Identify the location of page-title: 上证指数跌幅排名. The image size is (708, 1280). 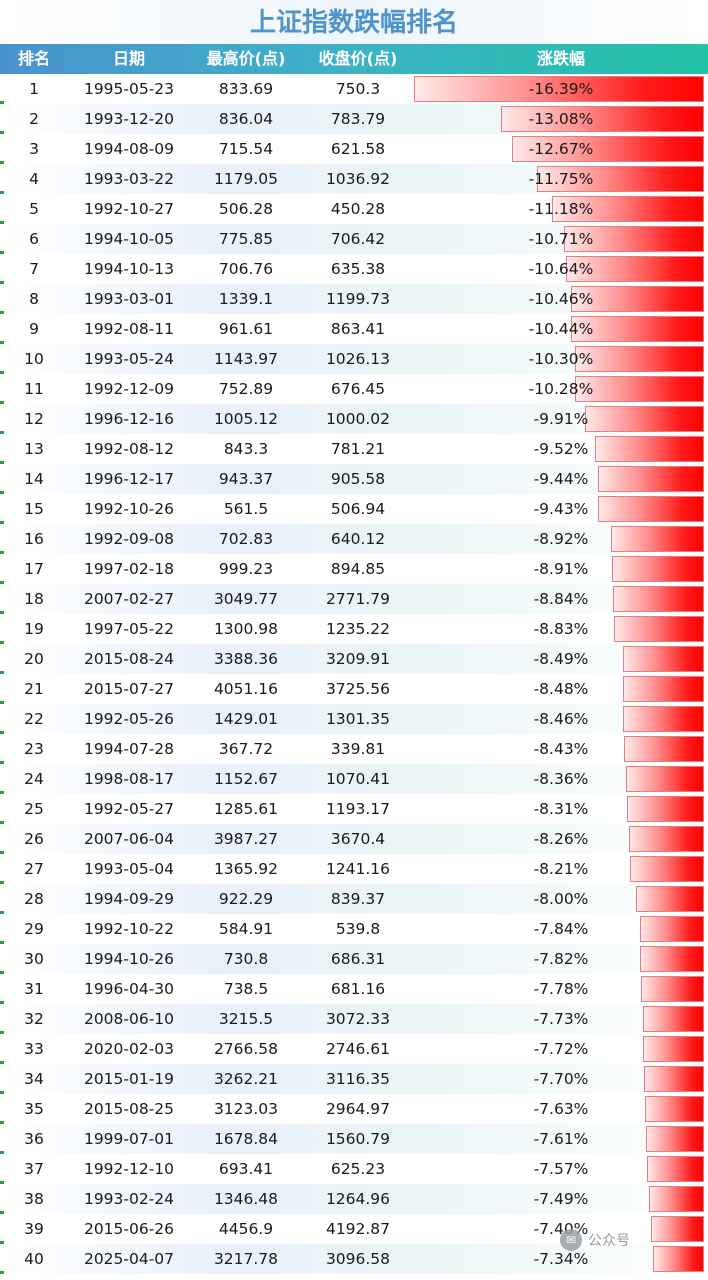
(354, 22).